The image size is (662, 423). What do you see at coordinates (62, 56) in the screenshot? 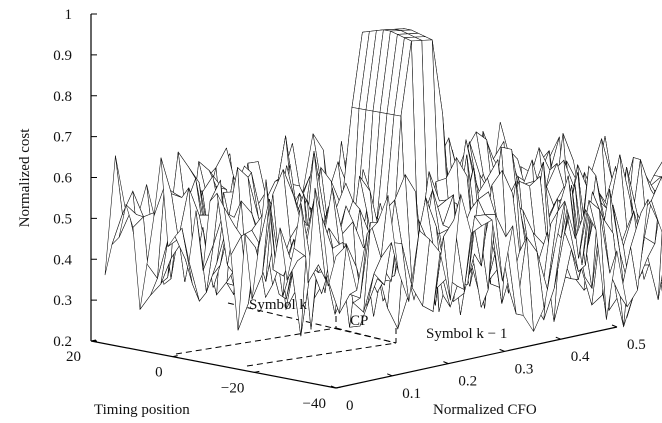
I see `vertical-tick-label: 0.9` at bounding box center [62, 56].